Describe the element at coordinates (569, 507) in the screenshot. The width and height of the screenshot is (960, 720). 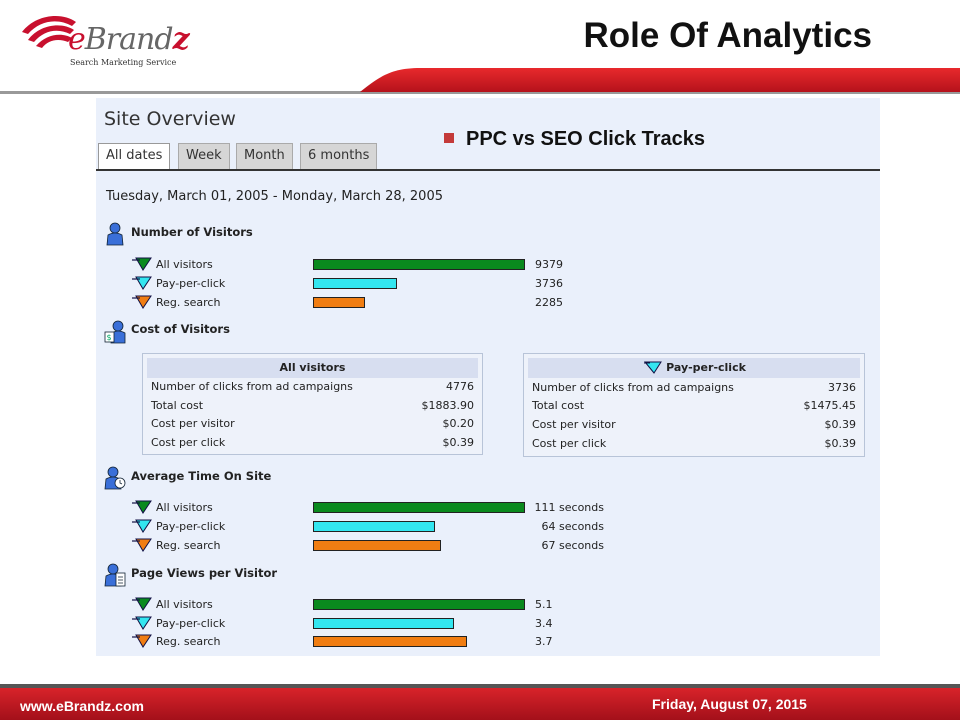
I see `all-visitors-value: 111 seconds` at that location.